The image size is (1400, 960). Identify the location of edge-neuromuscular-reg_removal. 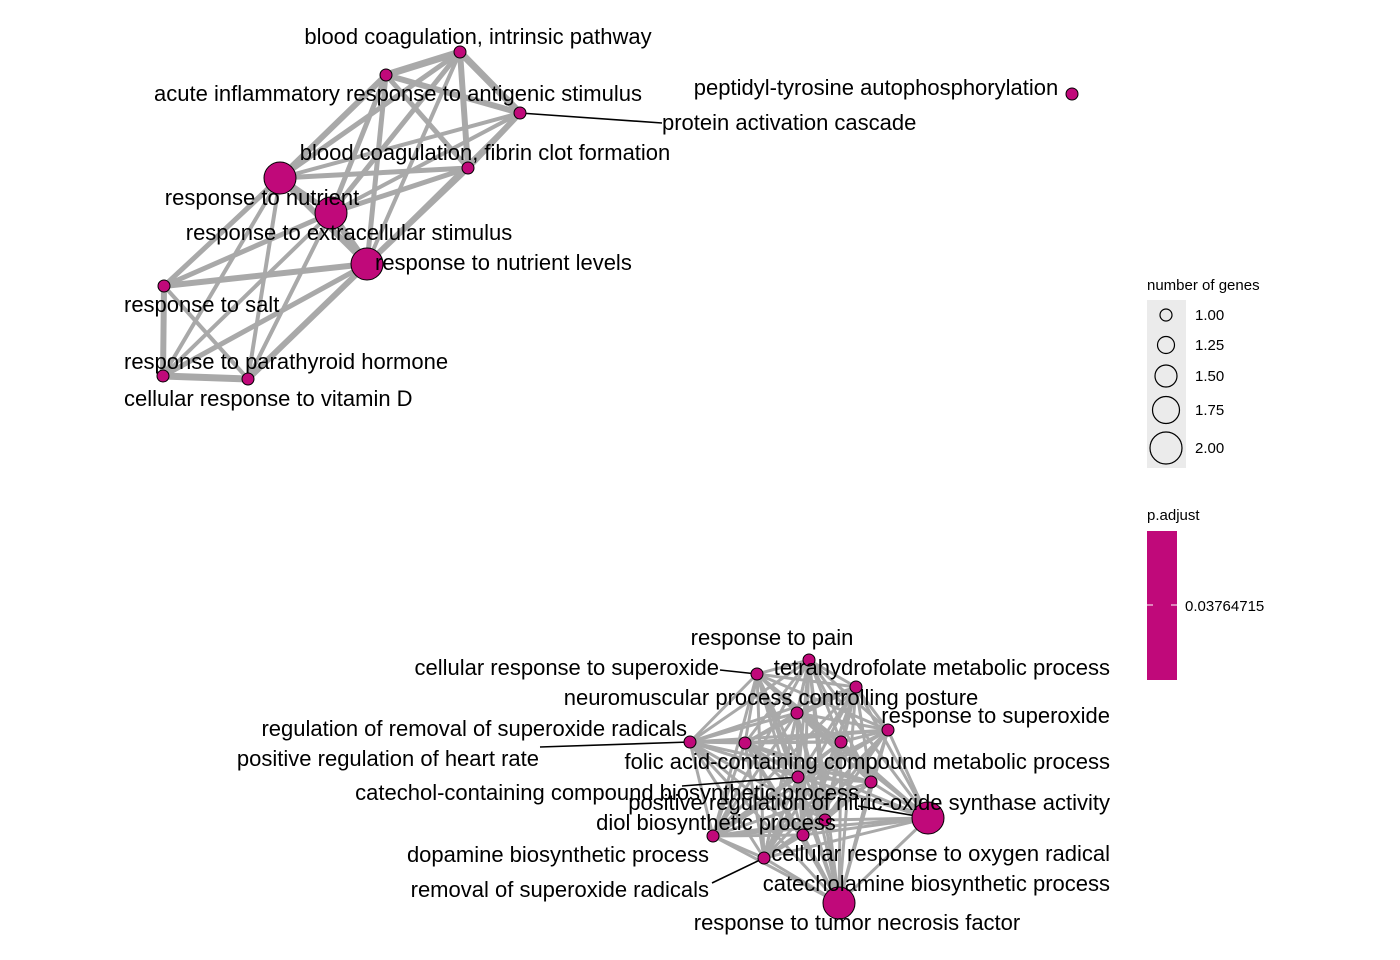
(743, 727).